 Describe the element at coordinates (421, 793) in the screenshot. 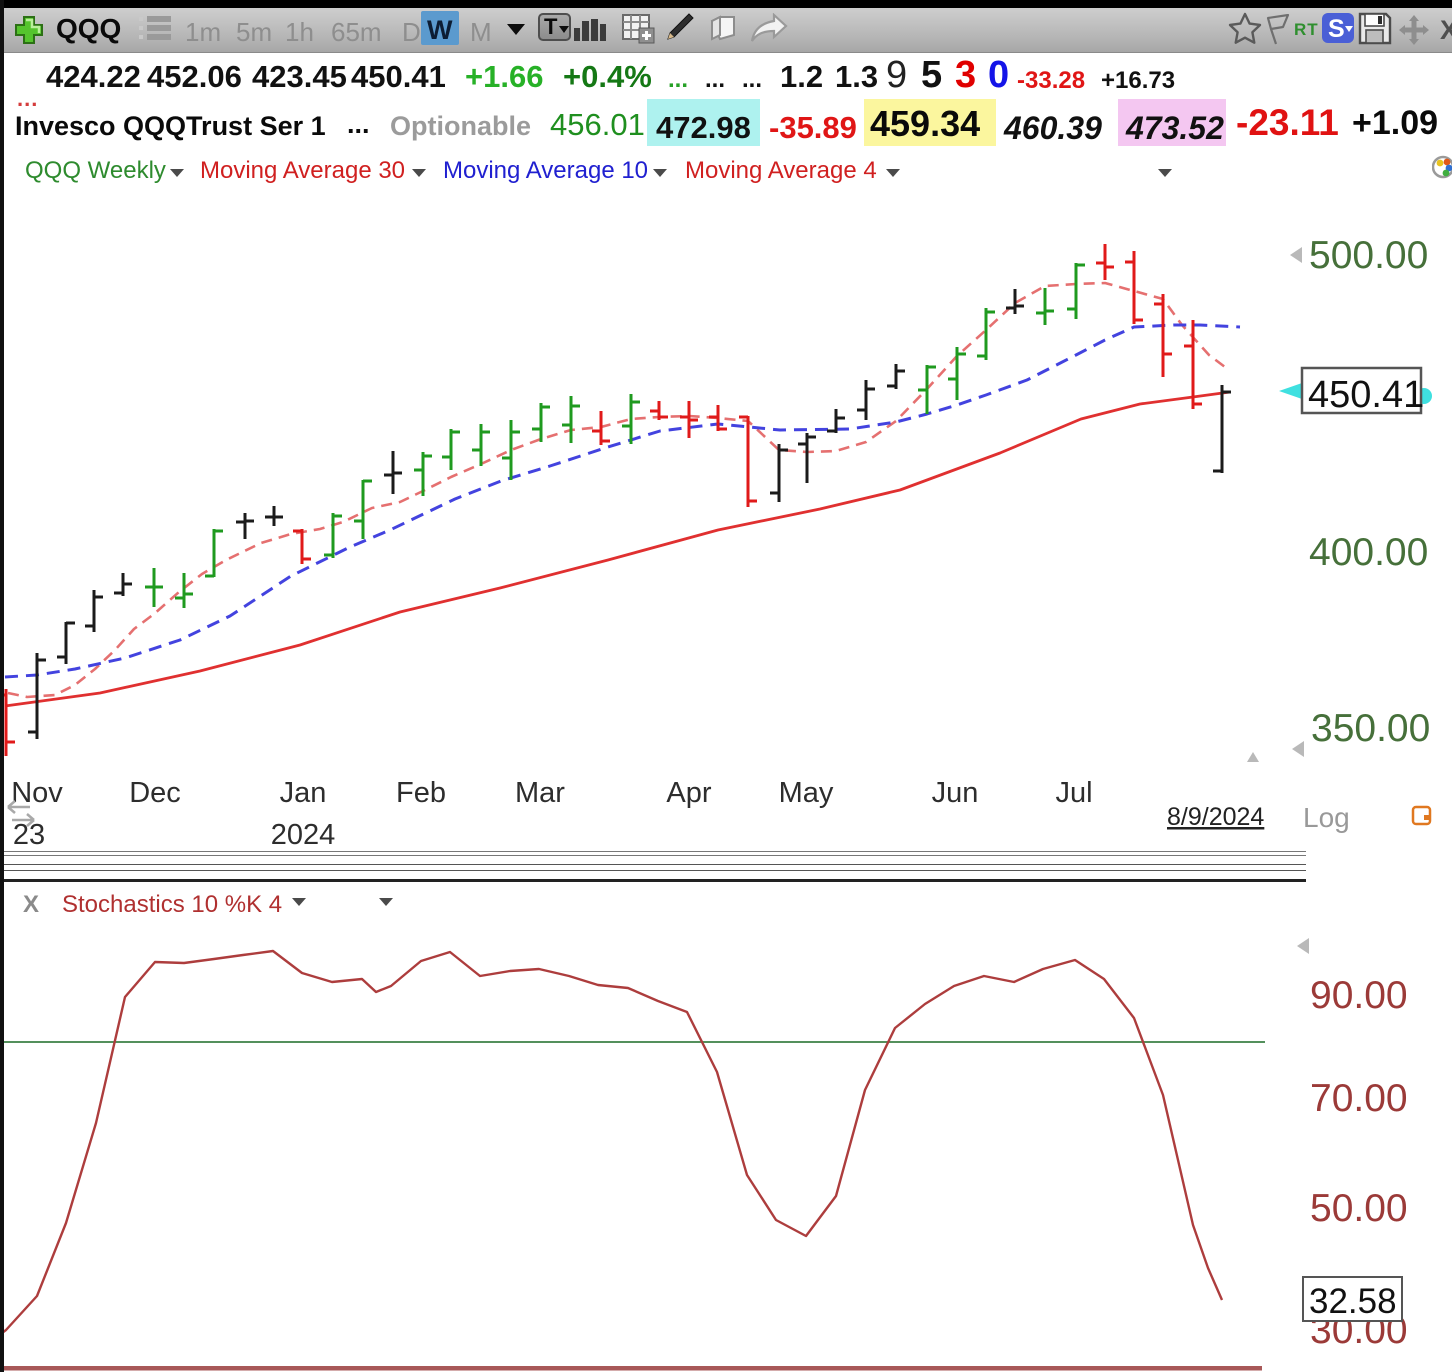

I see `svg-text: Feb` at that location.